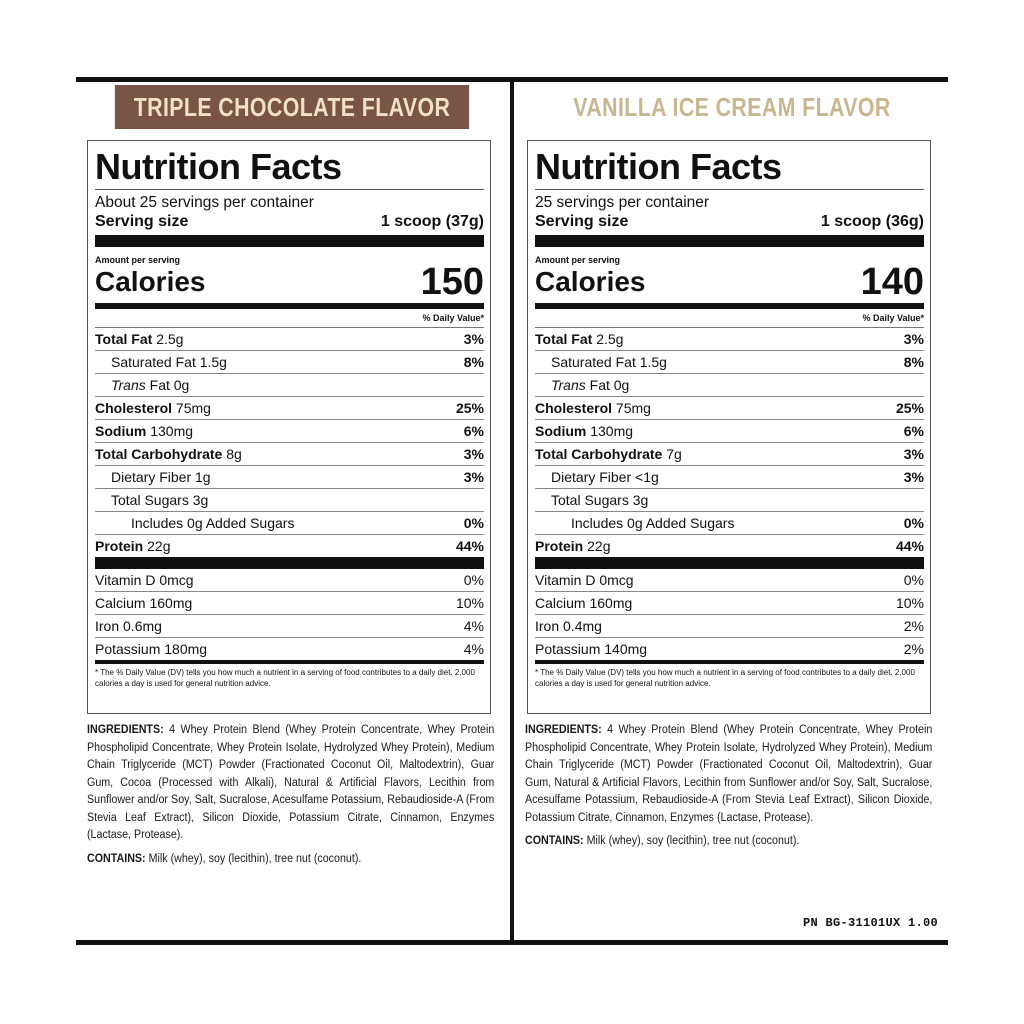 This screenshot has height=1024, width=1024. What do you see at coordinates (729, 649) in the screenshot?
I see `vitamin-row-potassium: Potassium 140mg 2%` at bounding box center [729, 649].